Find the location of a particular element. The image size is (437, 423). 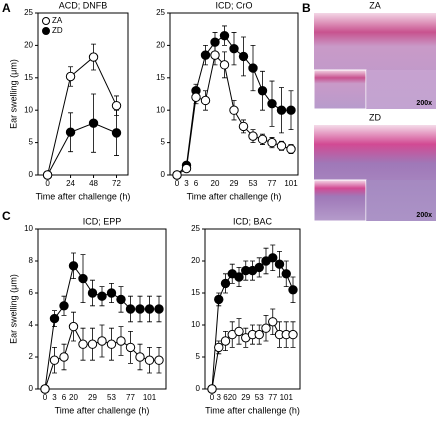

magnification: 200x is located at coordinates (424, 103).